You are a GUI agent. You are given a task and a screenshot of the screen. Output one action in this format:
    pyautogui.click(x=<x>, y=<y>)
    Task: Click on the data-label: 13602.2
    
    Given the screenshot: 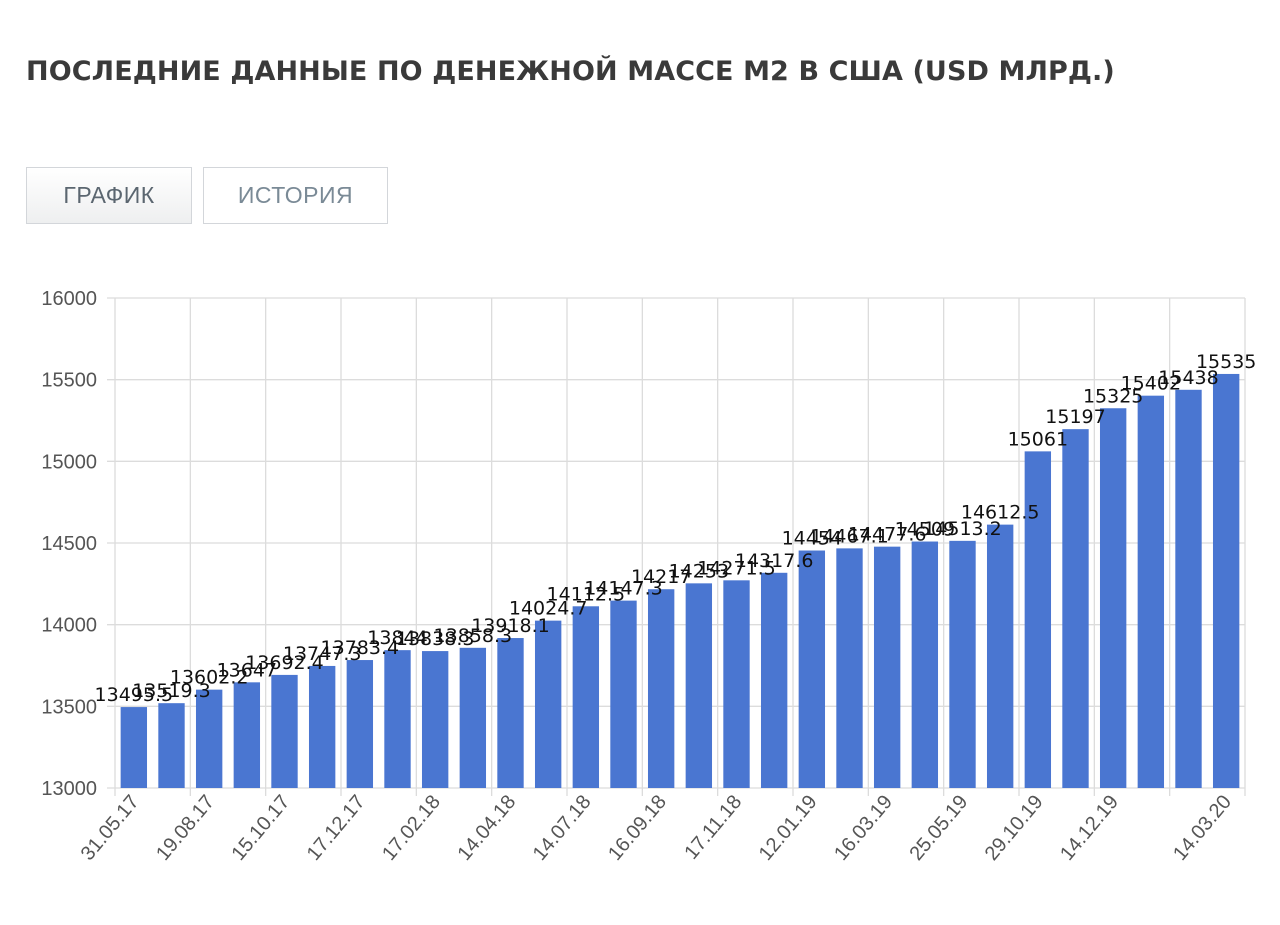 What is the action you would take?
    pyautogui.click(x=209, y=678)
    